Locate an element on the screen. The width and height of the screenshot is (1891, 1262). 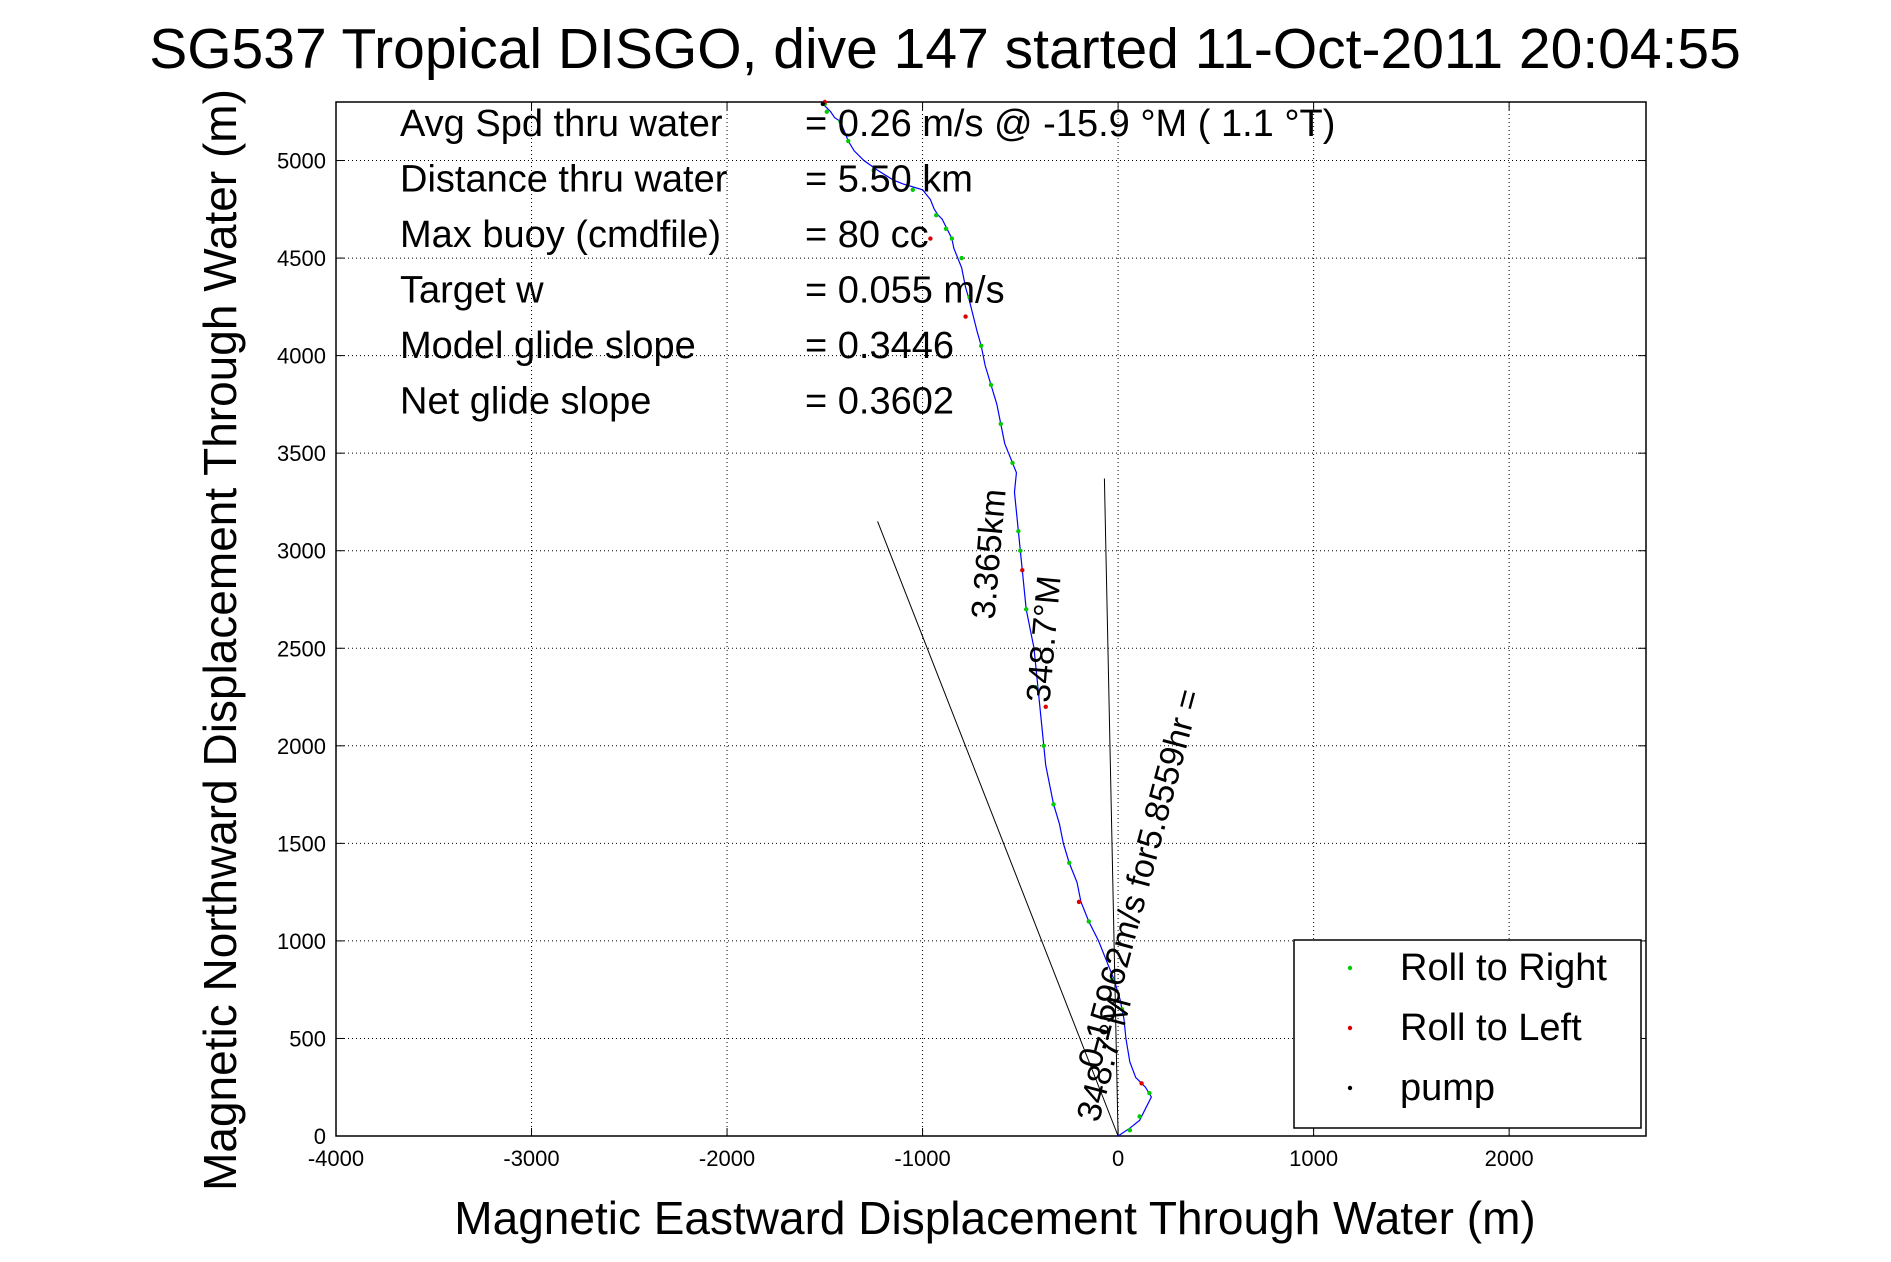
legend: Roll to Right Roll to Left pump is located at coordinates (1467, 1034).